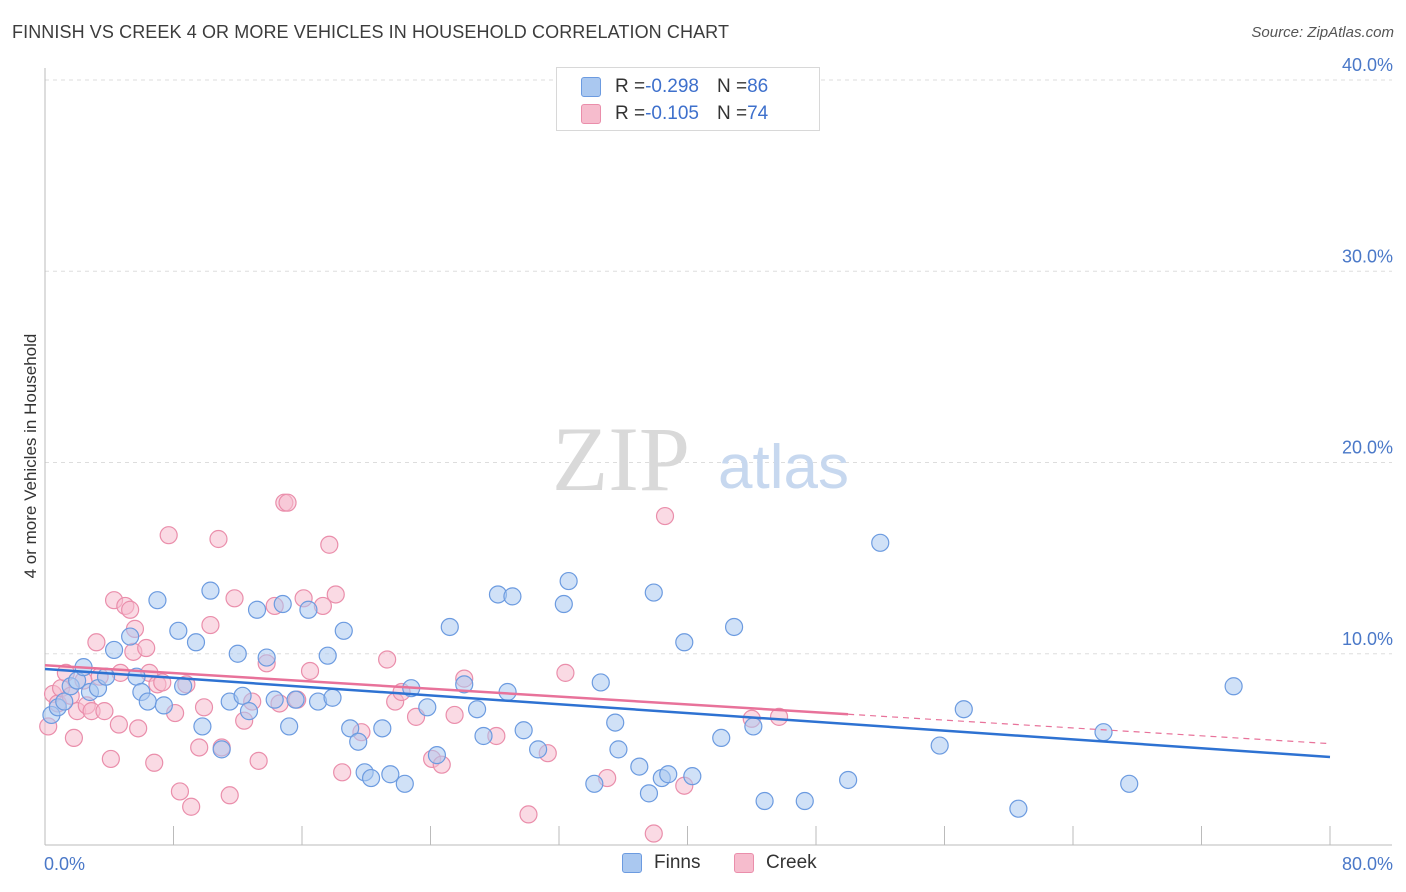  What do you see at coordinates (30, 456) in the screenshot?
I see `y-axis-label: 4 or more Vehicles in Household` at bounding box center [30, 456].